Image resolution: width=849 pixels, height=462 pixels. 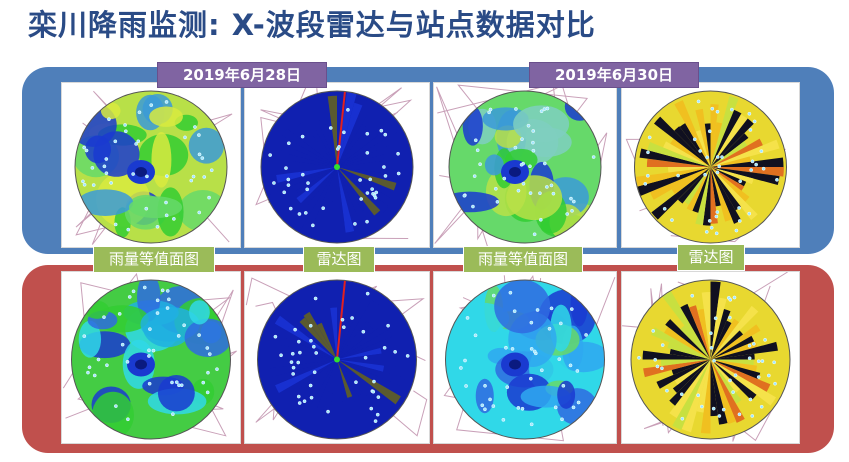 What do you see at coordinates (523, 259) in the screenshot?
I see `label-contour-2: 雨量等值面图` at bounding box center [523, 259].